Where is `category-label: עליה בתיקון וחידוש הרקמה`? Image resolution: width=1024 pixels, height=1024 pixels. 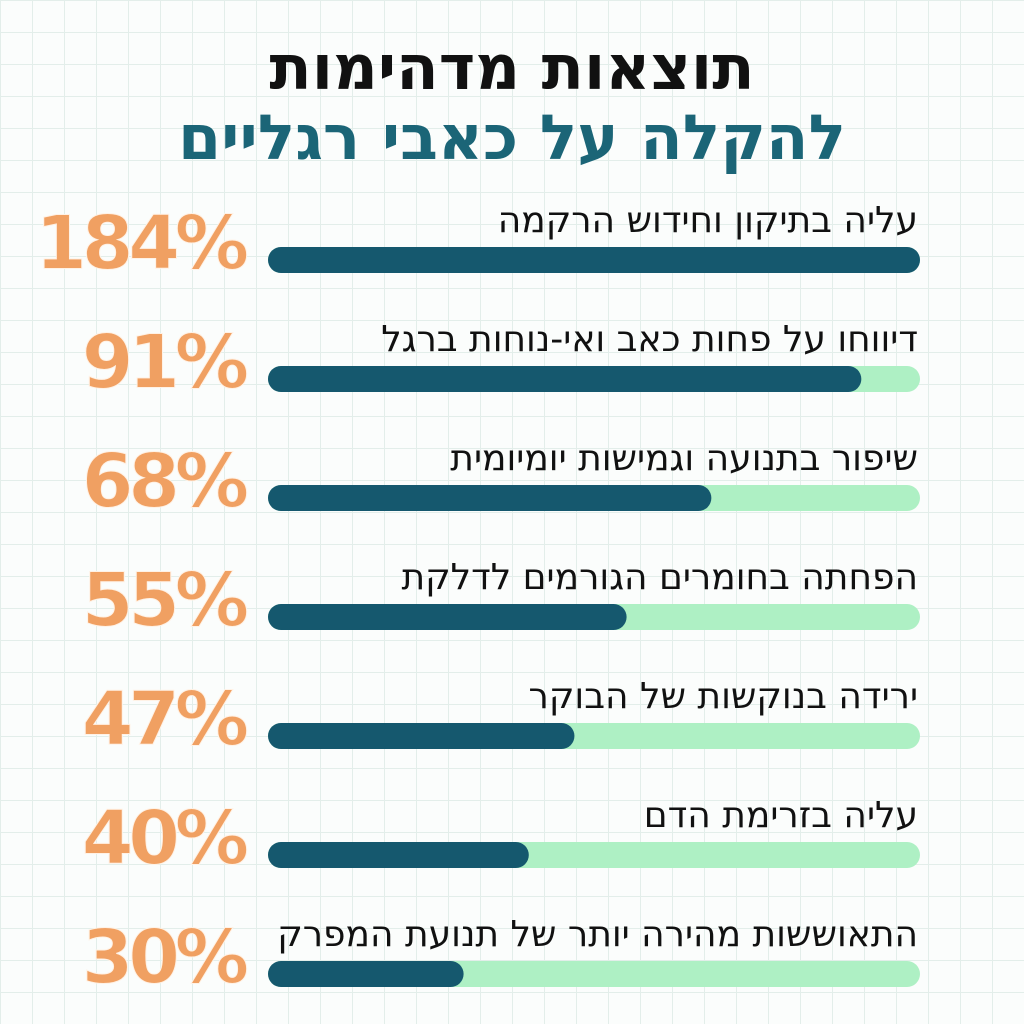 category-label: עליה בתיקון וחידוש הרקמה is located at coordinates (708, 220).